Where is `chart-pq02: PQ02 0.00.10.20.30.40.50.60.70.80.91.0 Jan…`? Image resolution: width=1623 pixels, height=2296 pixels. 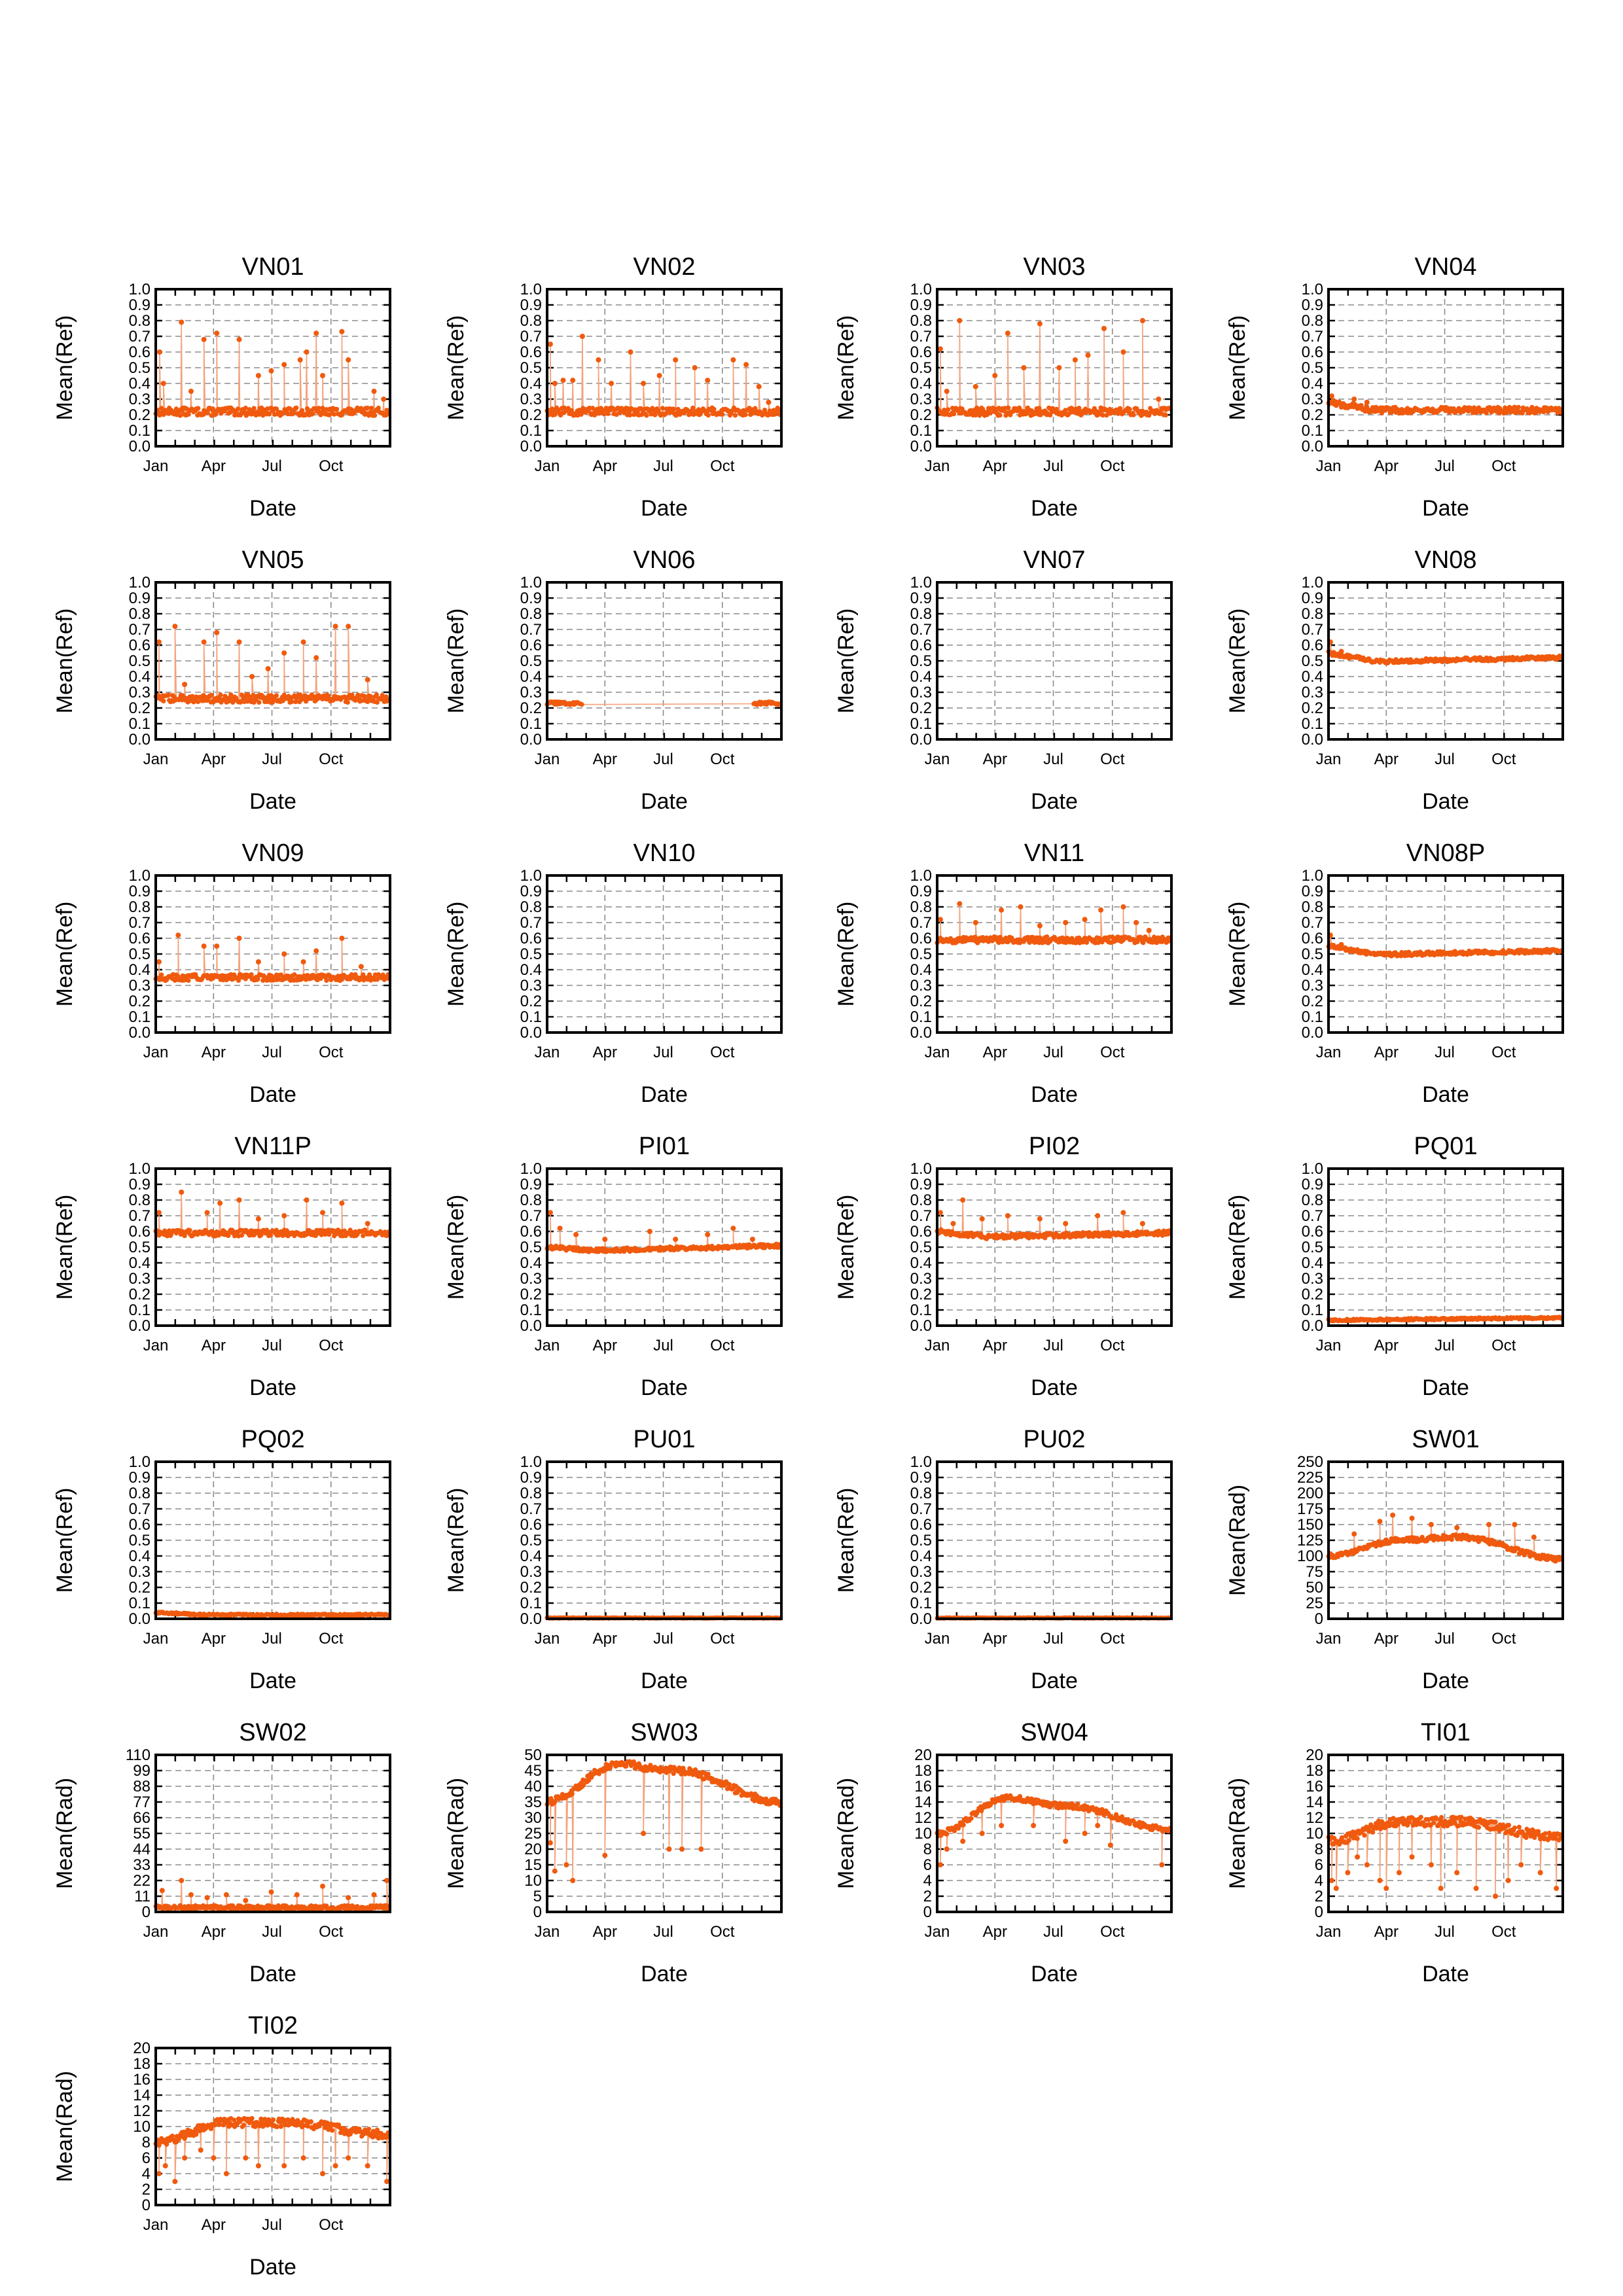 chart-pq02: PQ02 0.00.10.20.30.40.50.60.70.80.91.0 Jan… is located at coordinates (221, 1559).